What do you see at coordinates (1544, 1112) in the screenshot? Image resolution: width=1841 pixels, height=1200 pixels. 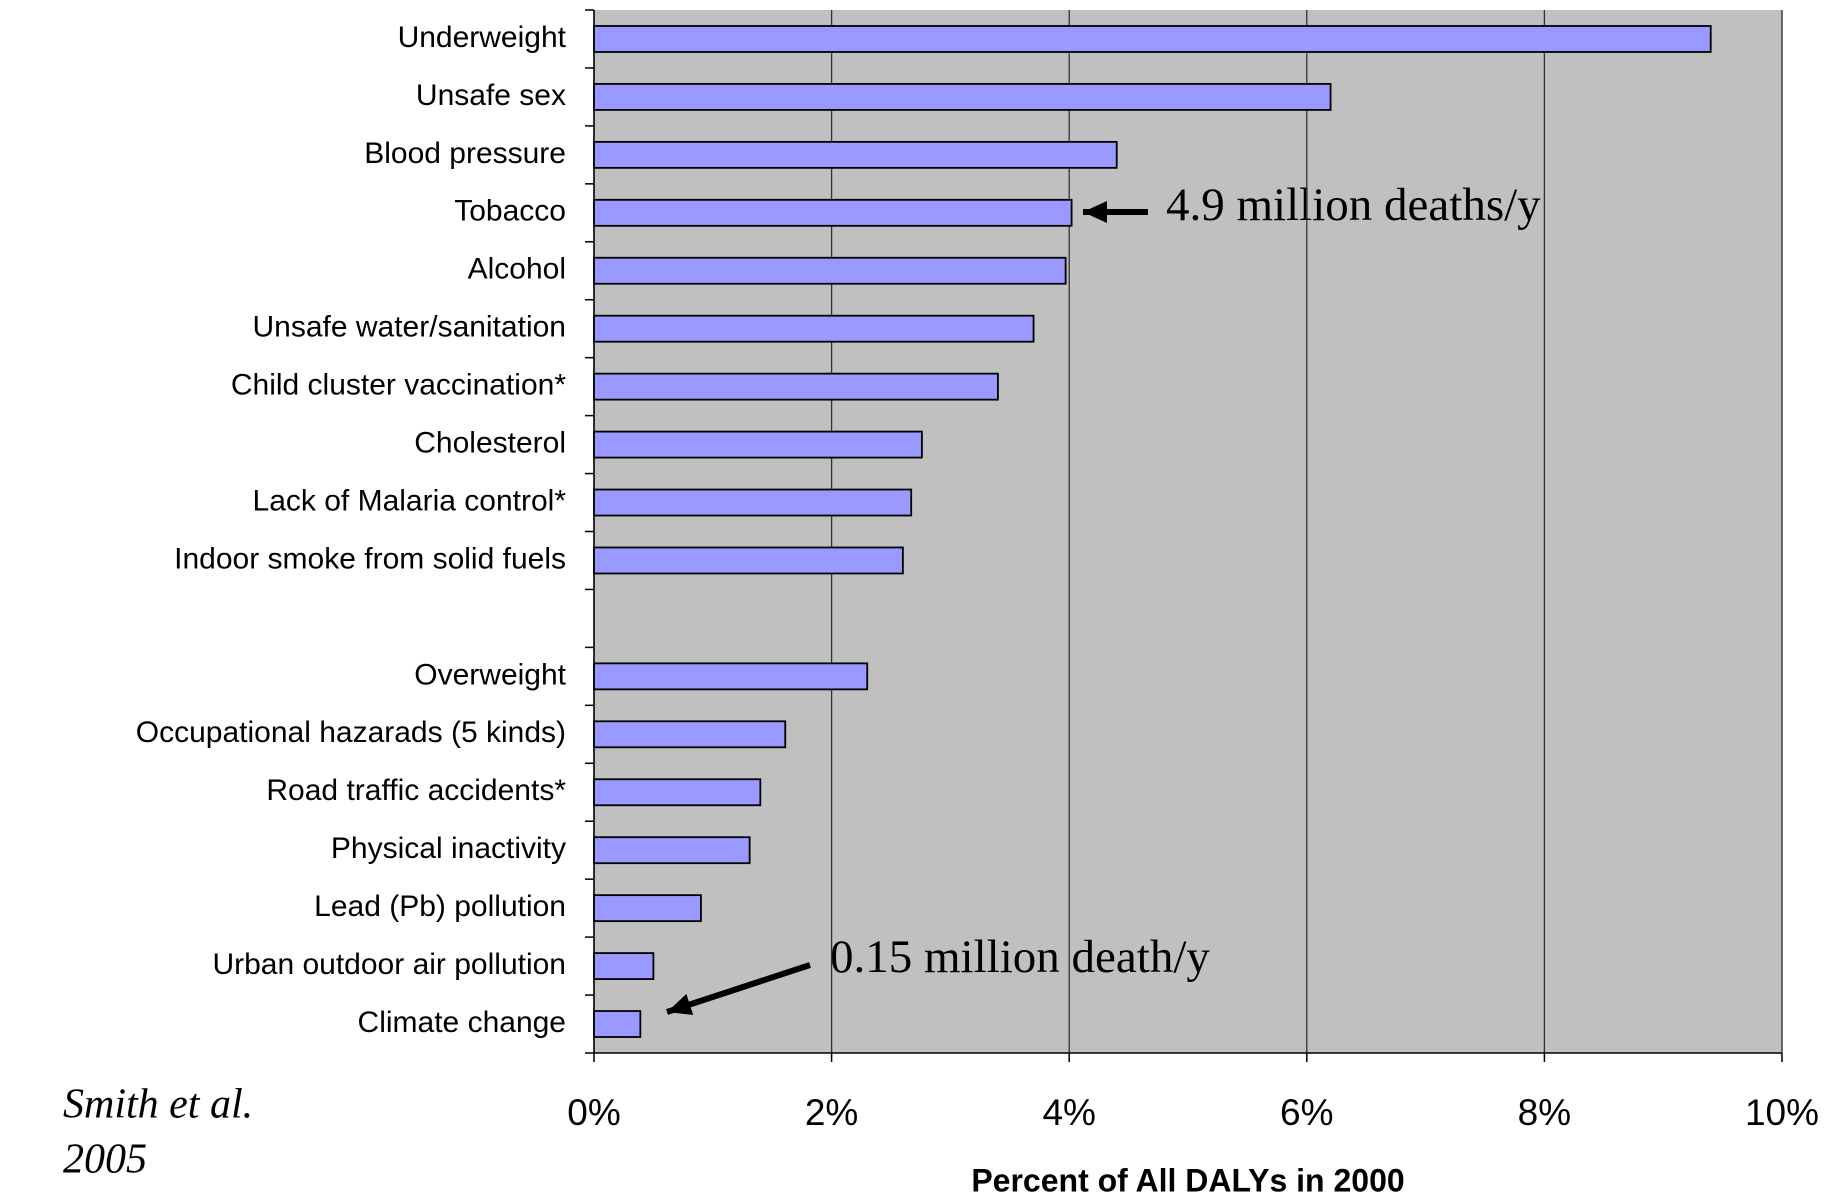 I see `x-tick-label: 8%` at bounding box center [1544, 1112].